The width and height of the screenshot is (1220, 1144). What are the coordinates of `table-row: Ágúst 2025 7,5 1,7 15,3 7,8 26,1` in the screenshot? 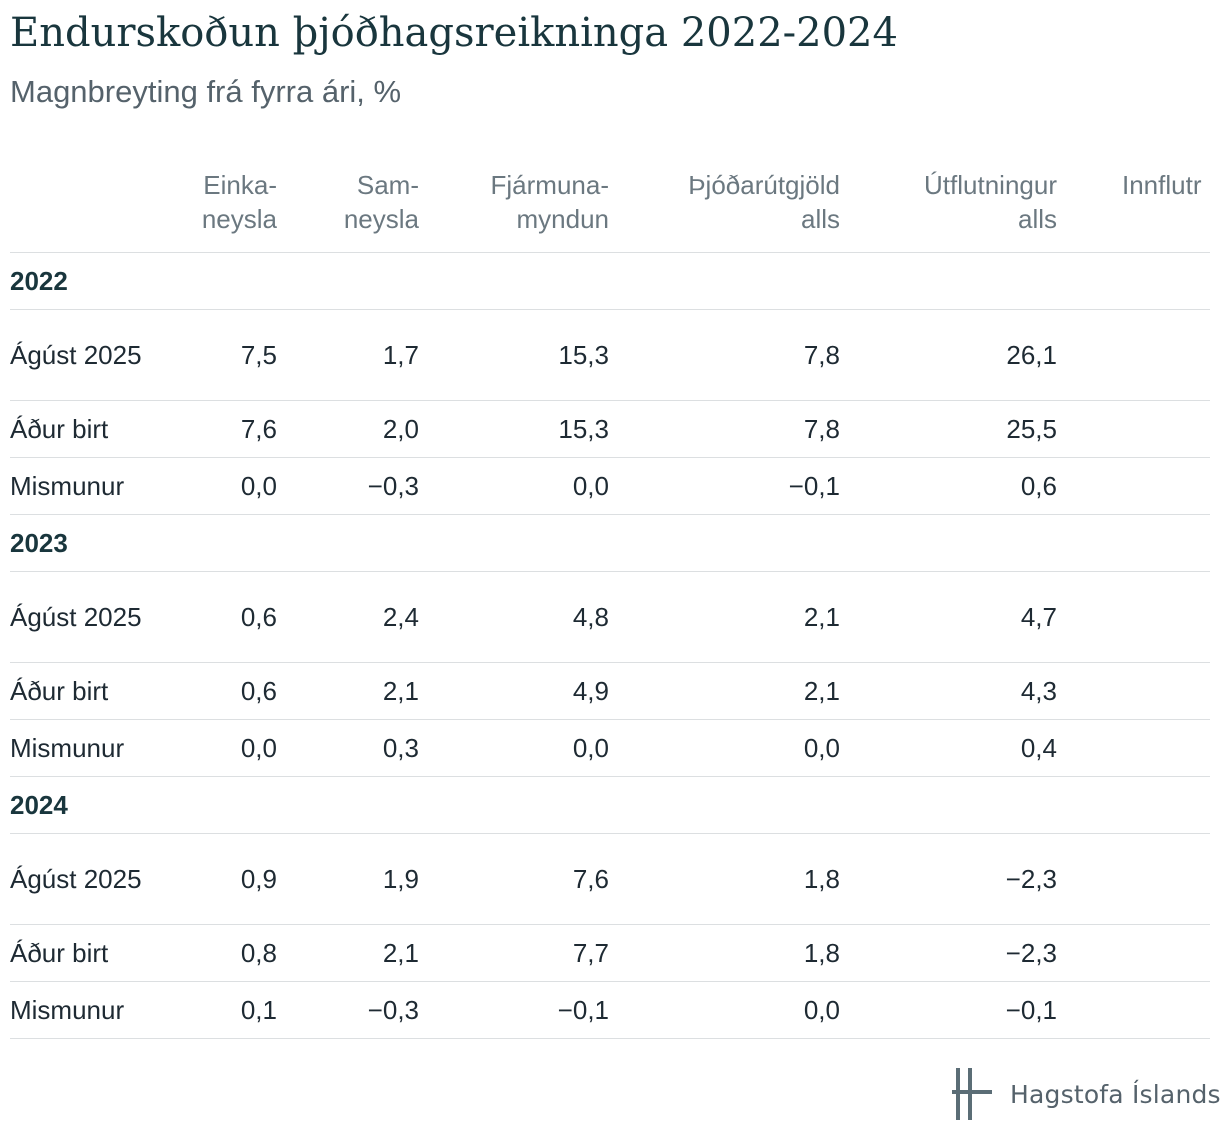 It's located at (610, 355).